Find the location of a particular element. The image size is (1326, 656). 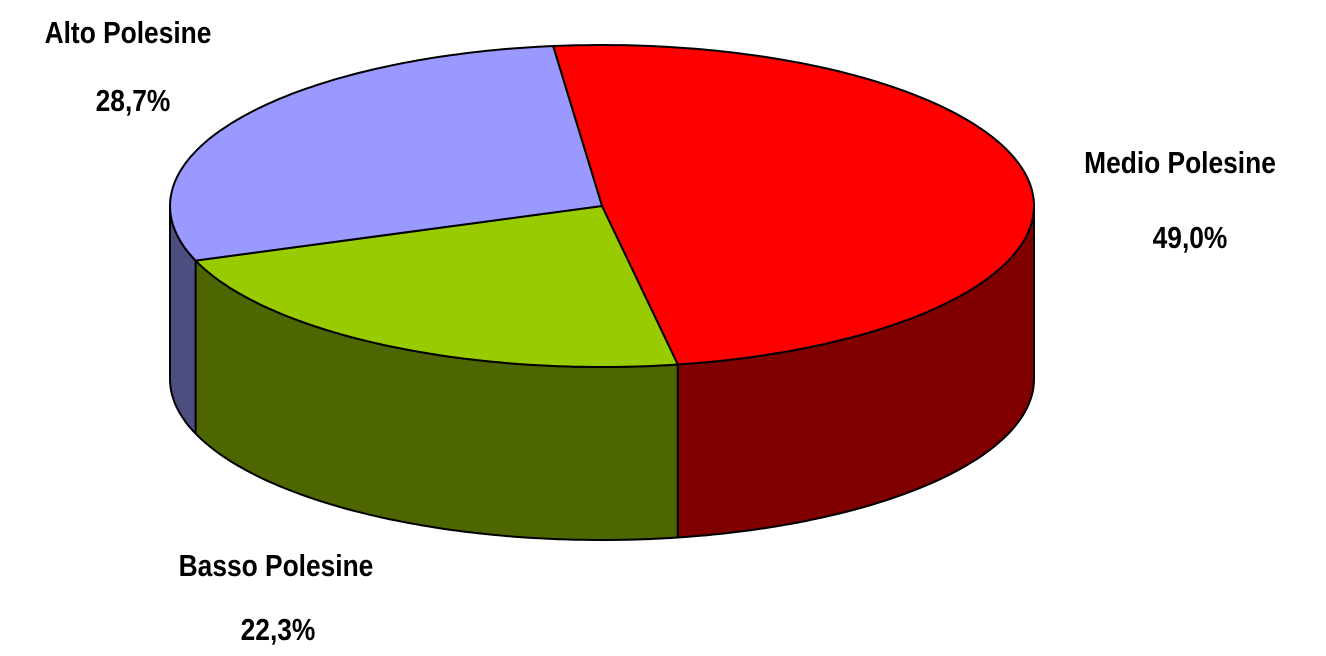

category-label: Alto Polesine is located at coordinates (128, 33).